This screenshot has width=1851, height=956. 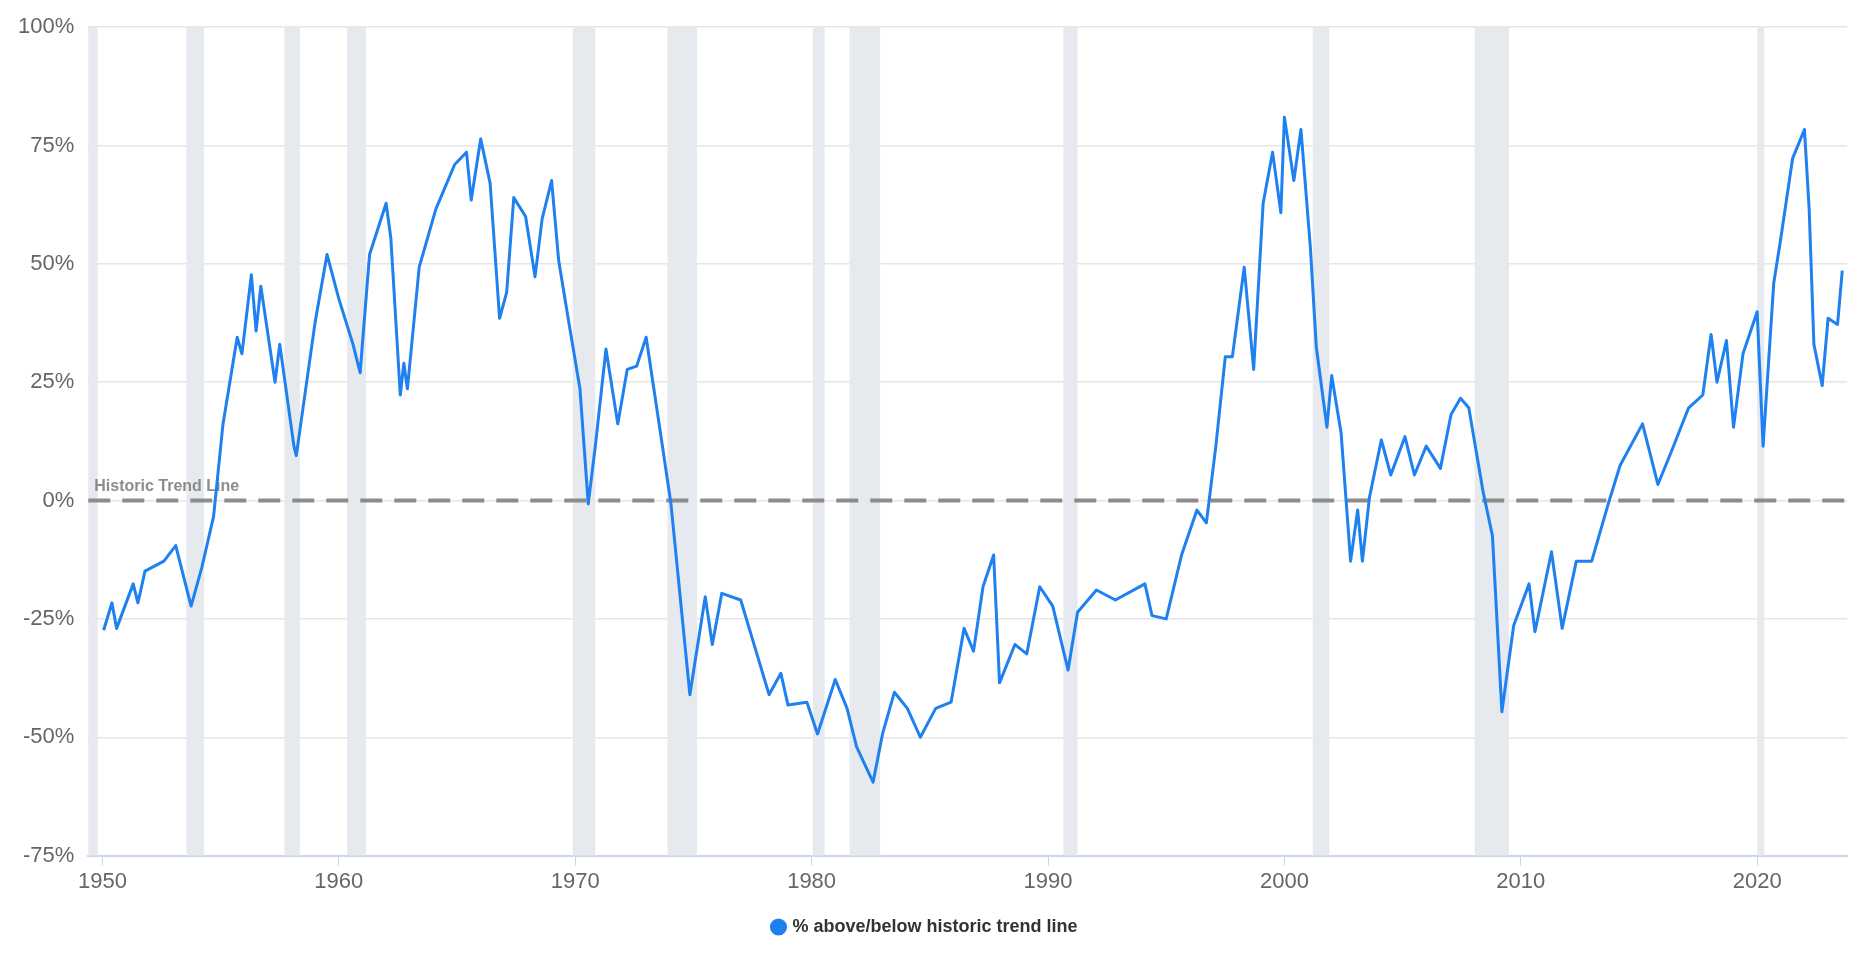 What do you see at coordinates (1521, 880) in the screenshot?
I see `x-tick-label: 2010` at bounding box center [1521, 880].